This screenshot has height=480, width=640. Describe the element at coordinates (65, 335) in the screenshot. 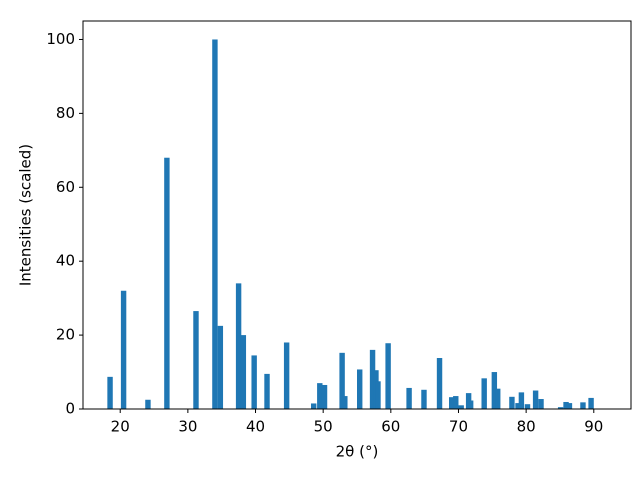

I see `y-tick-label: 20` at that location.